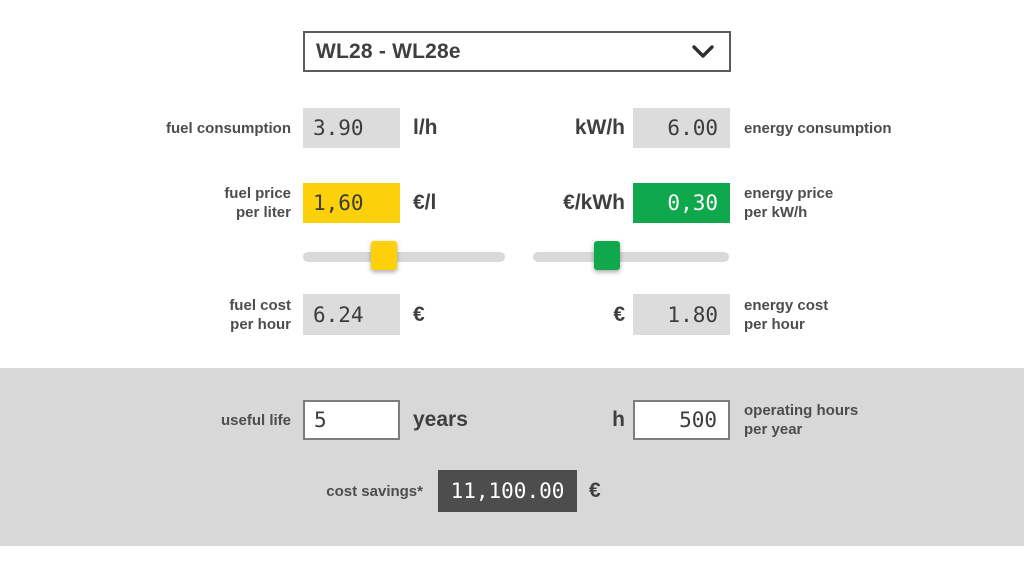 The height and width of the screenshot is (577, 1024). Describe the element at coordinates (374, 491) in the screenshot. I see `cost-savings-label: cost savings*` at that location.